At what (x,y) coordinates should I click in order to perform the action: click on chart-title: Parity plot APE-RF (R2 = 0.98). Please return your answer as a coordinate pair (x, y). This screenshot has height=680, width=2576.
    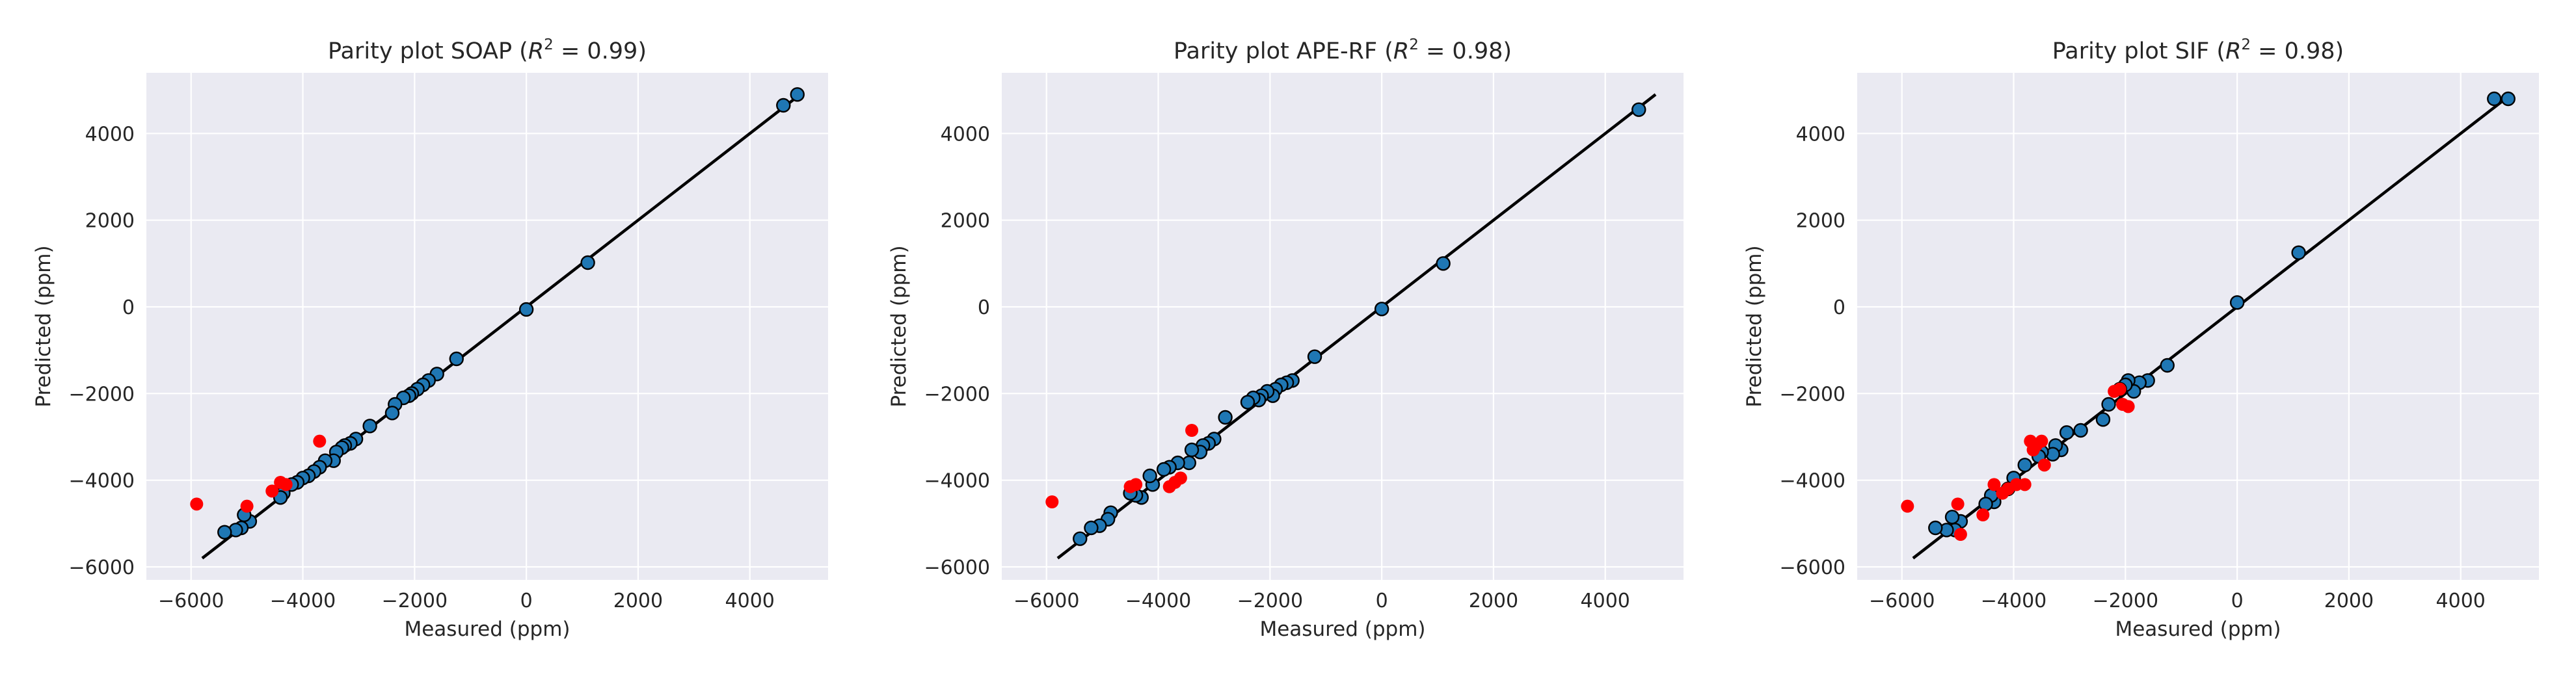
    Looking at the image, I should click on (1343, 50).